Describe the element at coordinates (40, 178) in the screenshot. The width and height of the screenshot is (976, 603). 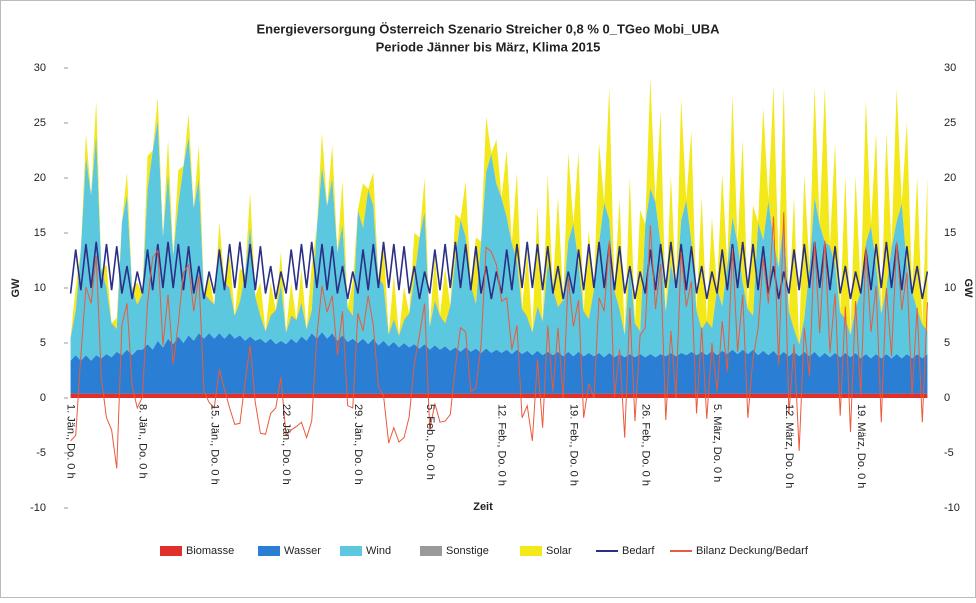
I see `y-tick-label: 20` at that location.